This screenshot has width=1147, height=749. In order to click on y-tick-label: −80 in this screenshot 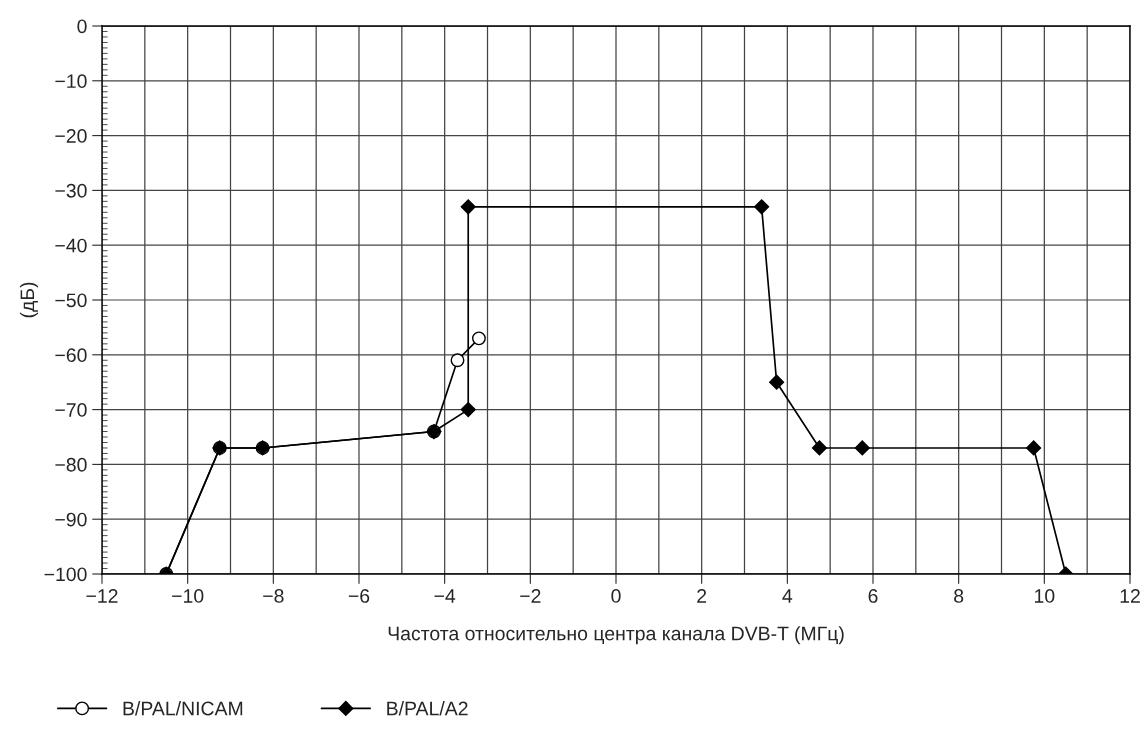, I will do `click(71, 464)`.